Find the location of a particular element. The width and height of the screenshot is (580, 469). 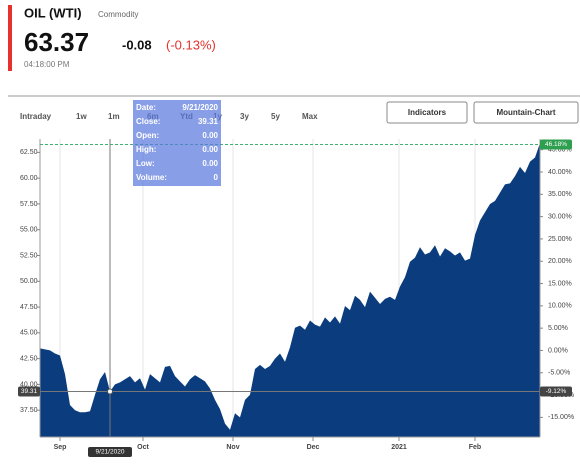

x-tick-label: Oct is located at coordinates (143, 447).